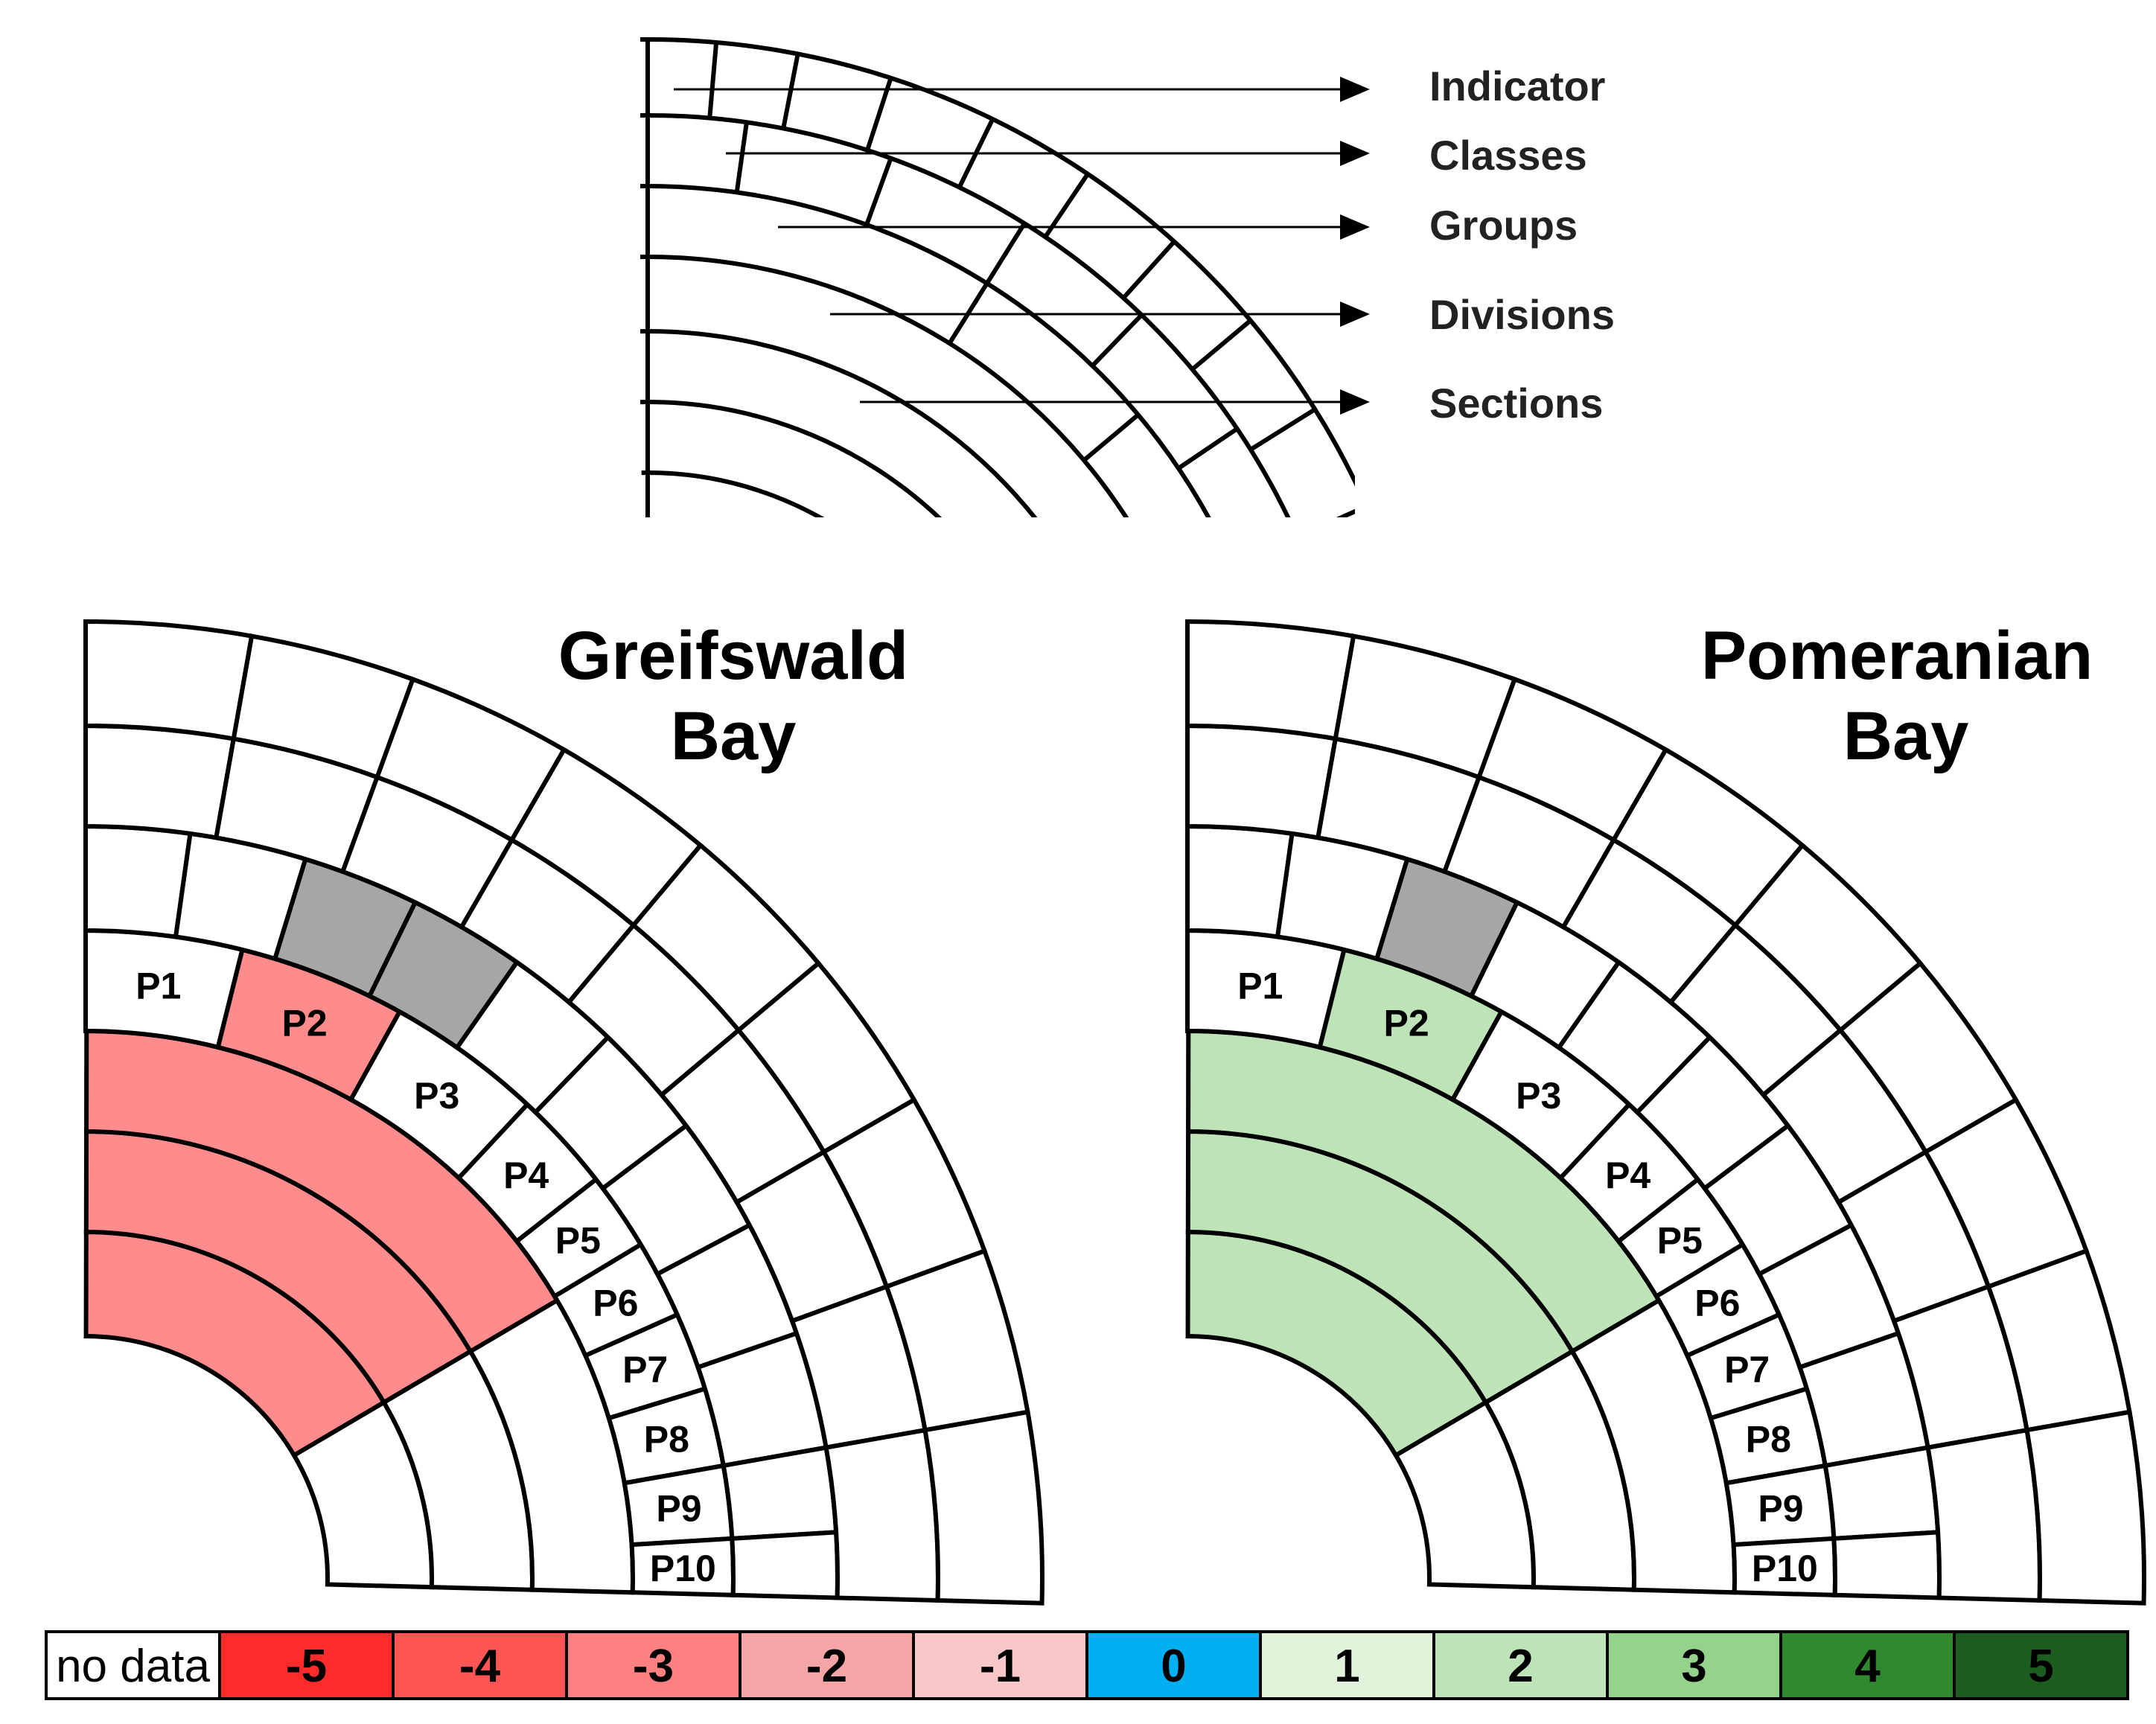 This screenshot has height=1724, width=2156. What do you see at coordinates (733, 656) in the screenshot?
I see `greifswald-bay-title-line1: Greifswald` at bounding box center [733, 656].